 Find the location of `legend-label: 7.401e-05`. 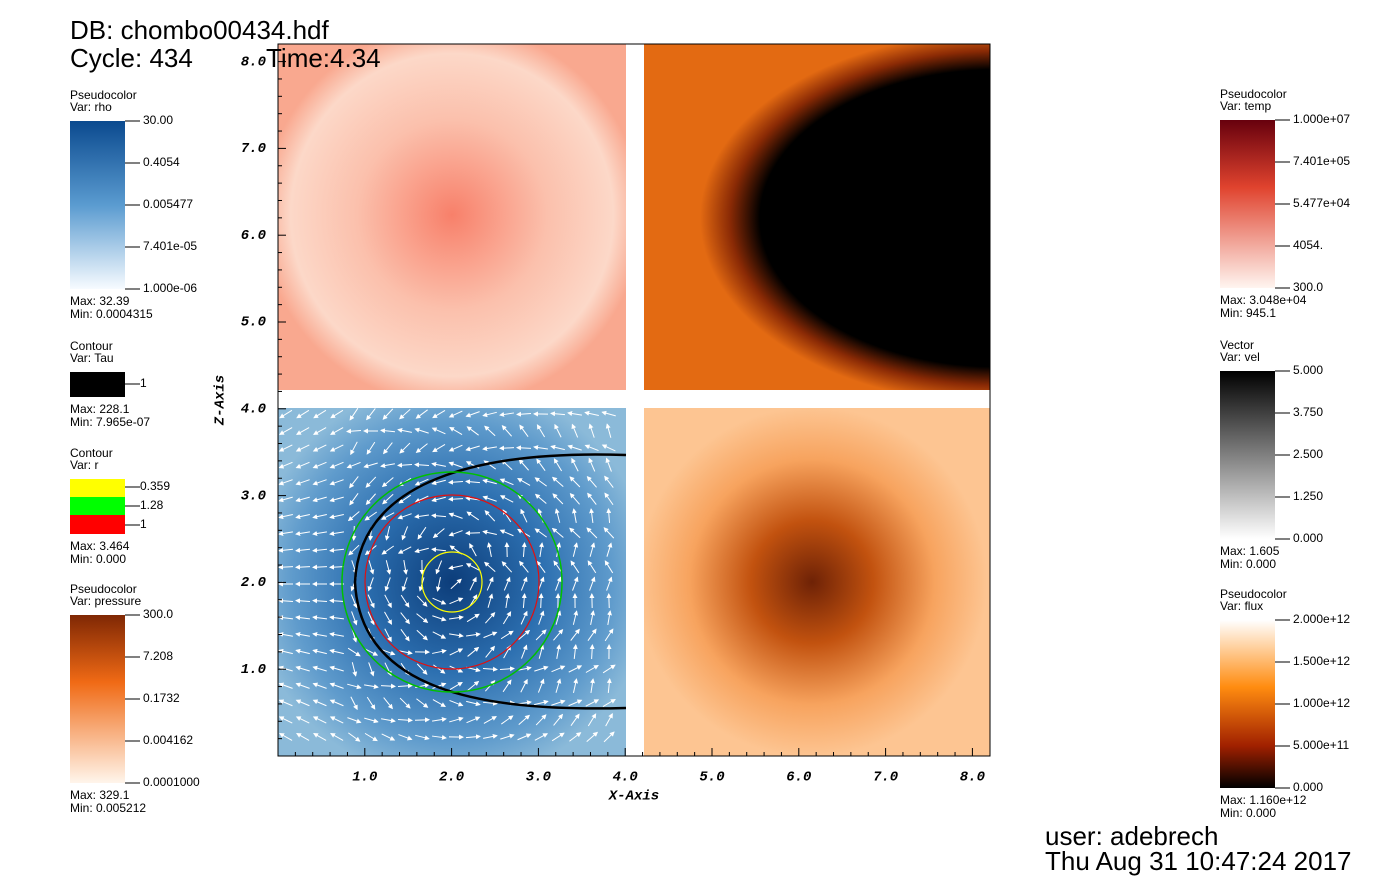

legend-label: 7.401e-05 is located at coordinates (170, 246).